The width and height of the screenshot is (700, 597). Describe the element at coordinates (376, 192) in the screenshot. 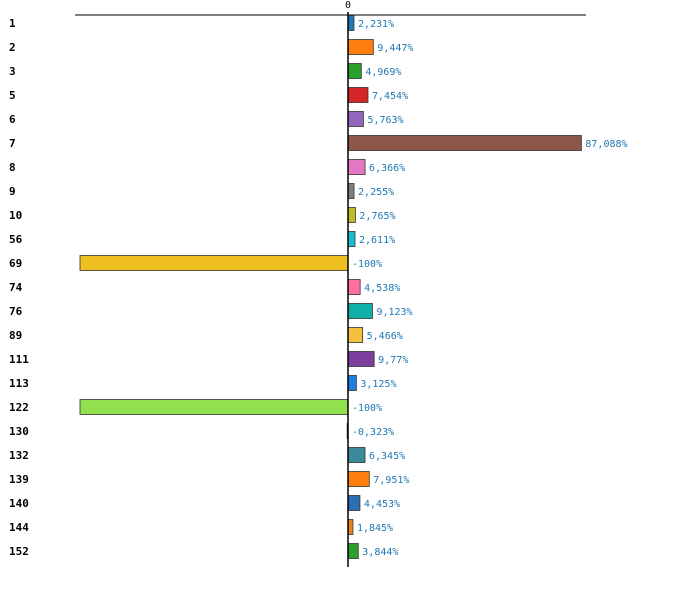

I see `value-label: 2,255%` at that location.